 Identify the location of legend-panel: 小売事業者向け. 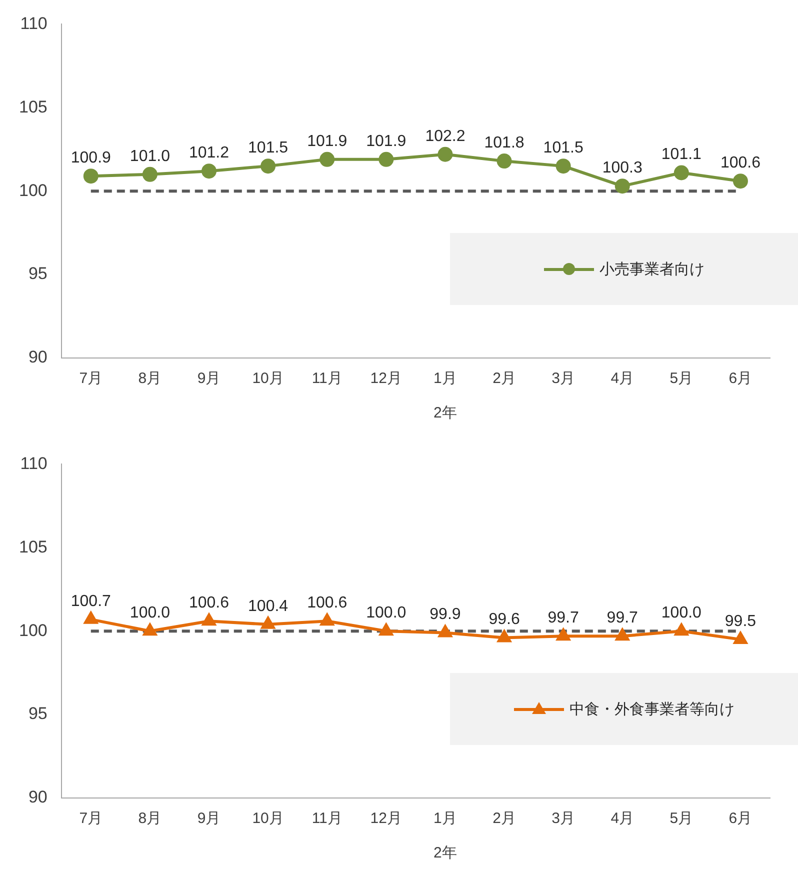
(624, 269).